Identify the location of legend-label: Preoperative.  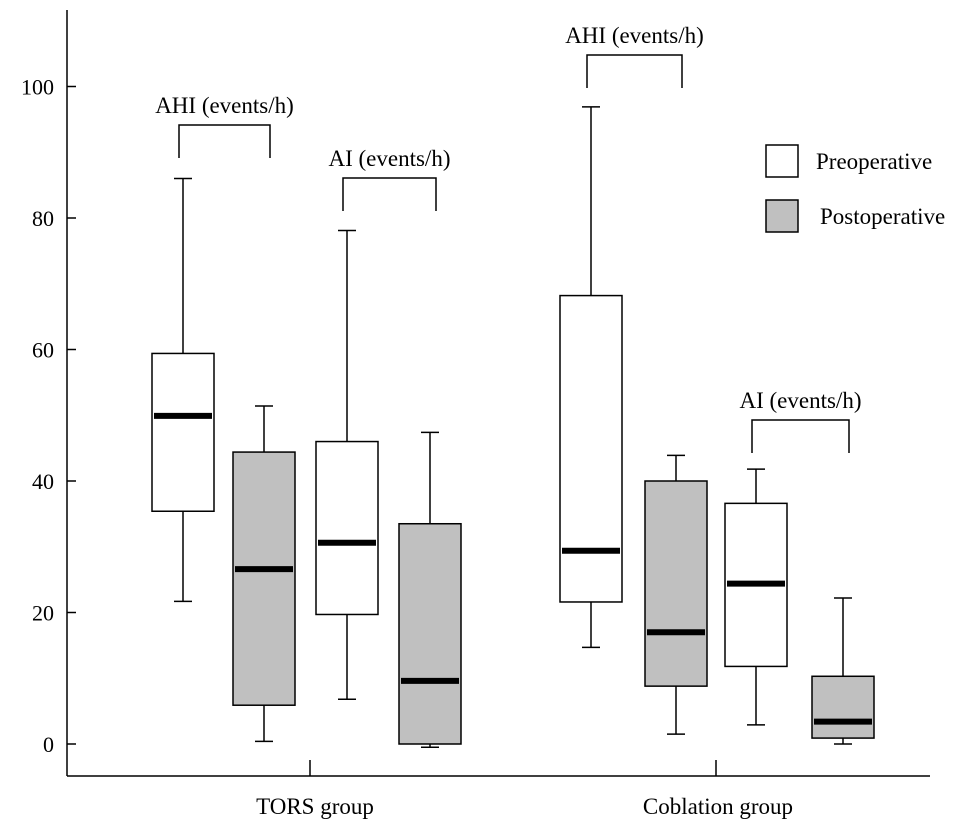
(874, 161).